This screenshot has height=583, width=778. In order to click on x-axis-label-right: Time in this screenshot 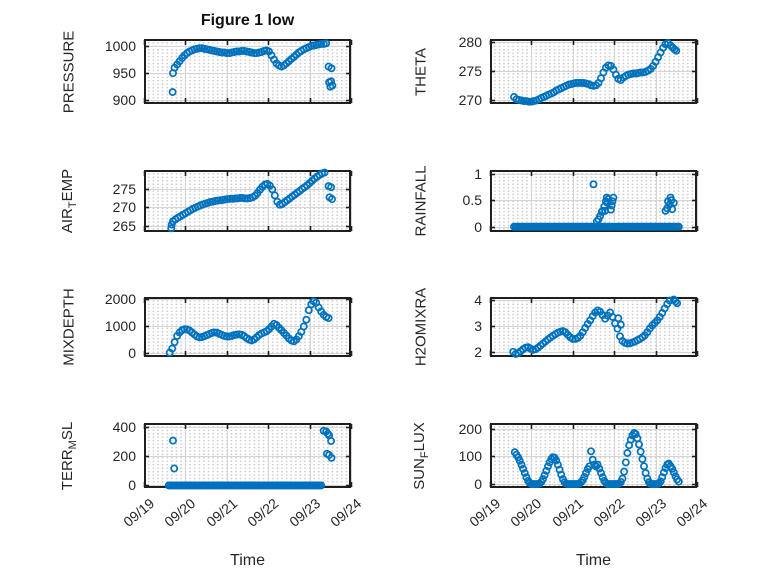, I will do `click(593, 560)`.